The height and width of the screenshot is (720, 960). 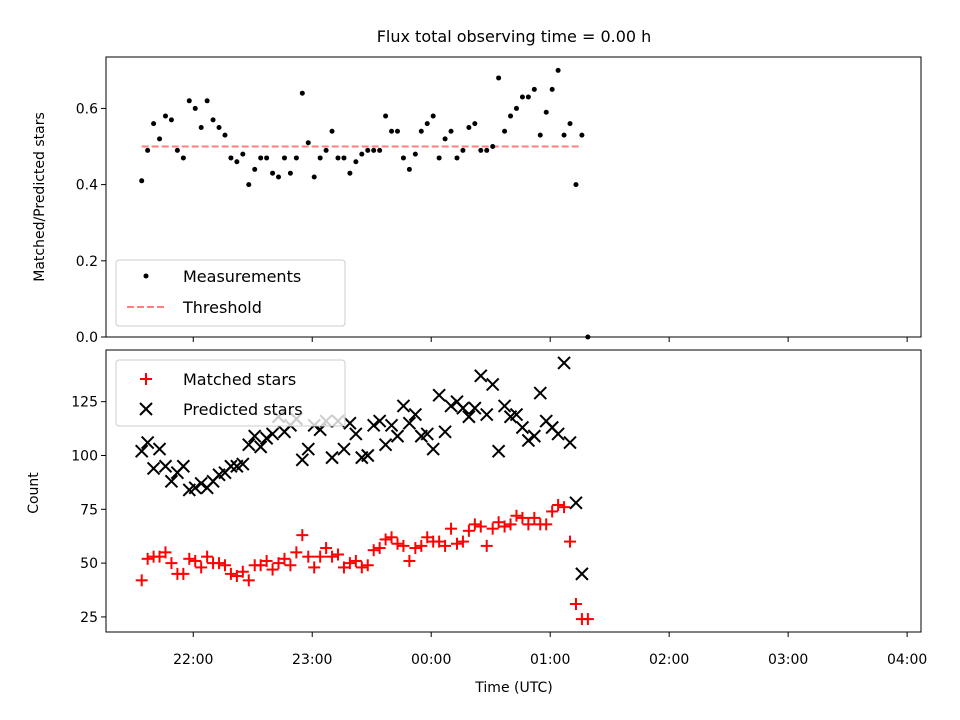 What do you see at coordinates (193, 660) in the screenshot?
I see `x-tick-label: 22:00` at bounding box center [193, 660].